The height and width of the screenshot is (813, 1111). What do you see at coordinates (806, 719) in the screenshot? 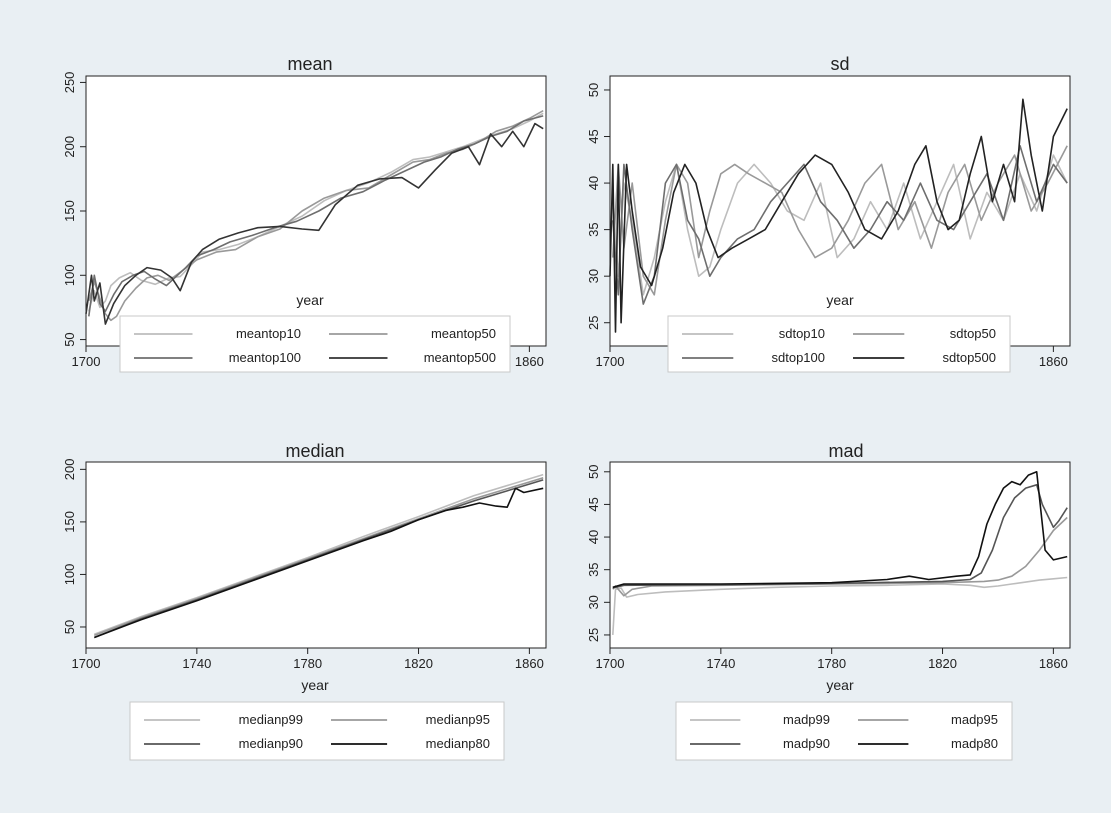
I see `legend-label-madp99: madp99` at bounding box center [806, 719].